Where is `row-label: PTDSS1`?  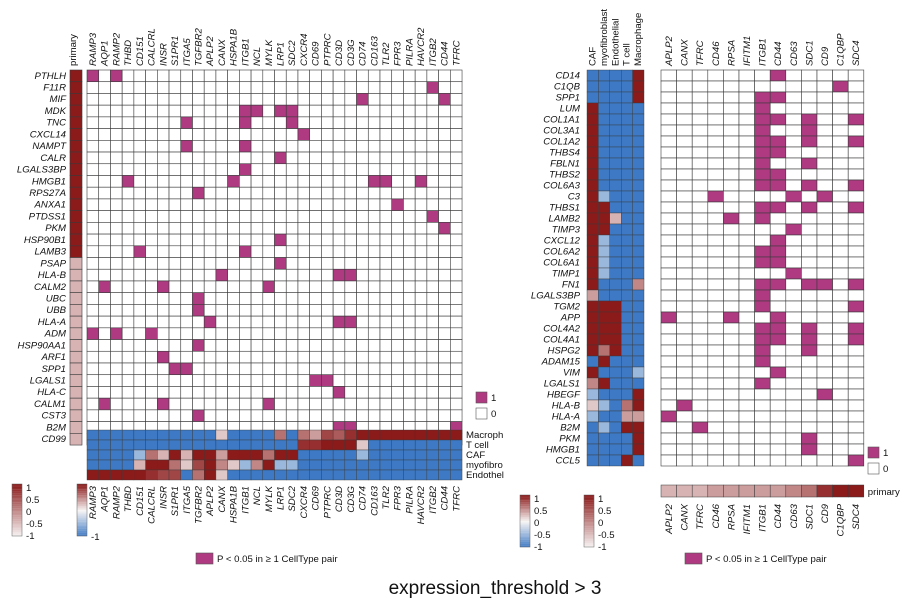
row-label: PTDSS1 is located at coordinates (47, 216).